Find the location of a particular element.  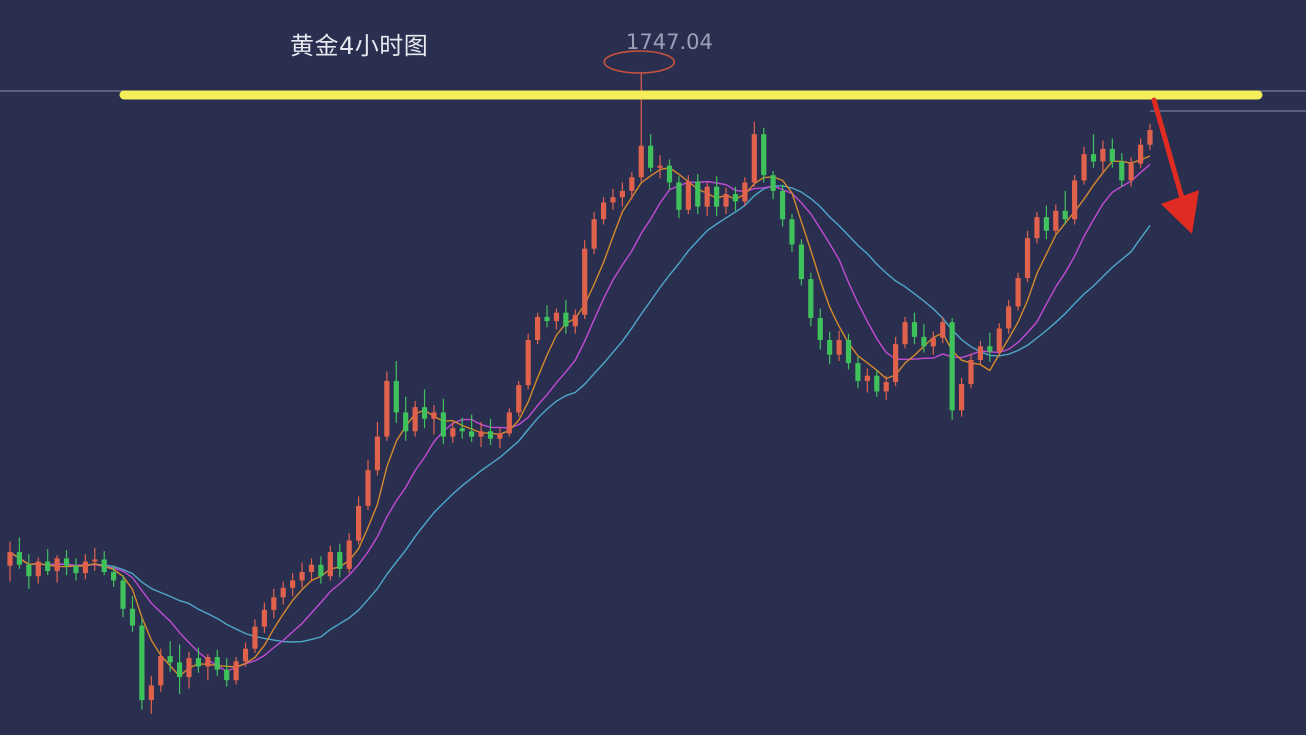

chart-title: 黄金4小时图 is located at coordinates (359, 46).